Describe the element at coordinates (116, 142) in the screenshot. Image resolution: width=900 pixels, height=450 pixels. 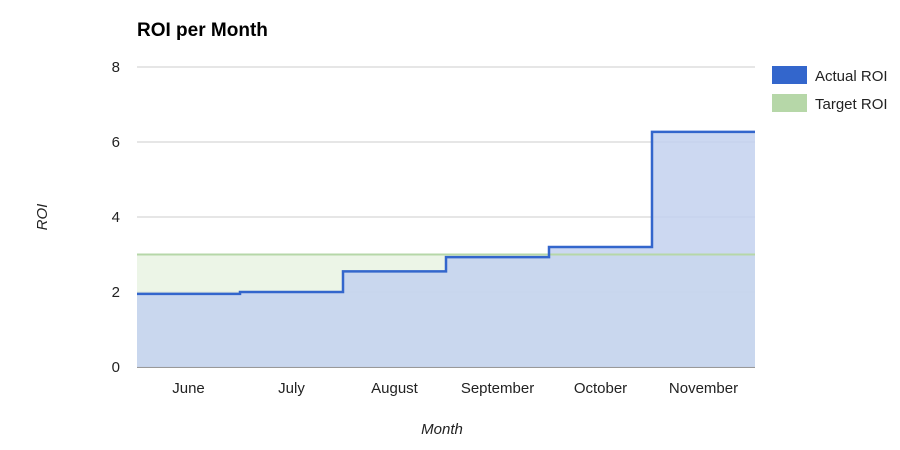
I see `y-tick-label: 6` at that location.